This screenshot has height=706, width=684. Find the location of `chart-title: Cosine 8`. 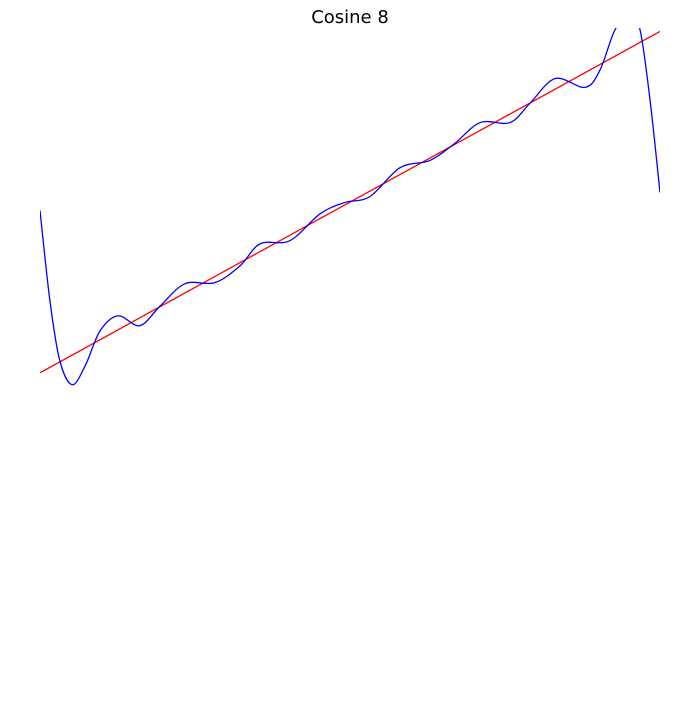

chart-title: Cosine 8 is located at coordinates (350, 17).